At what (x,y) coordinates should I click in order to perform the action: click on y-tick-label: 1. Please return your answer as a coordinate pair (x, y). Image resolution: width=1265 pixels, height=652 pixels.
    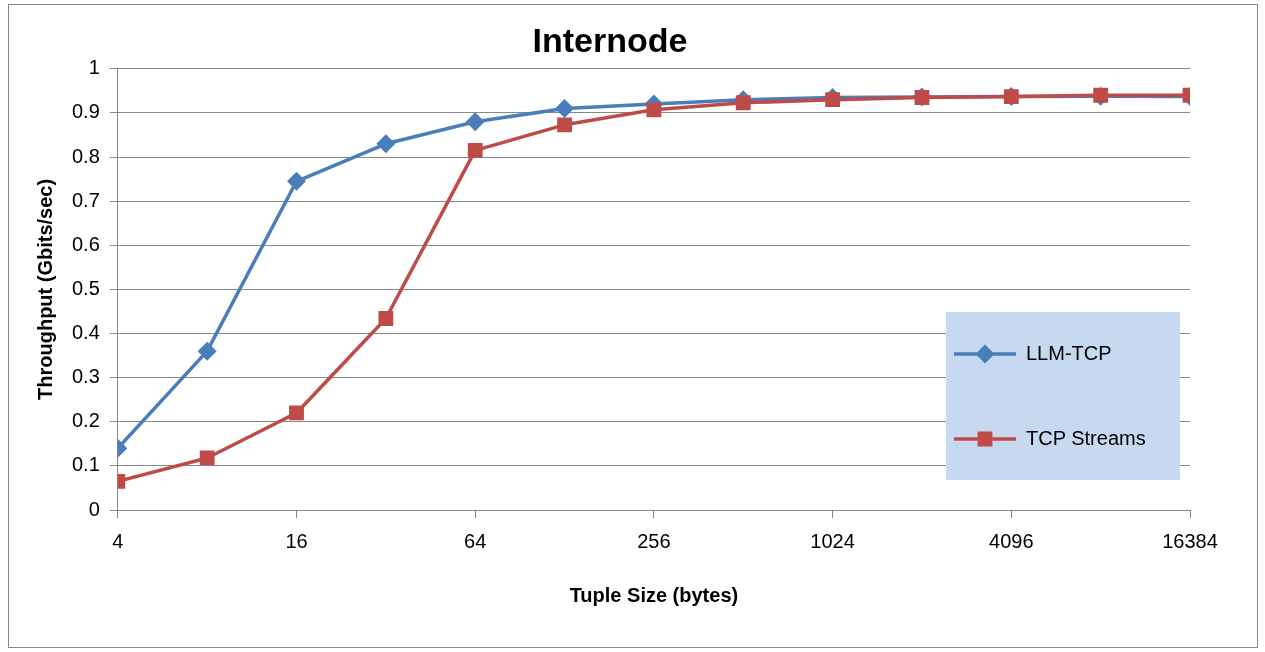
    Looking at the image, I should click on (94, 67).